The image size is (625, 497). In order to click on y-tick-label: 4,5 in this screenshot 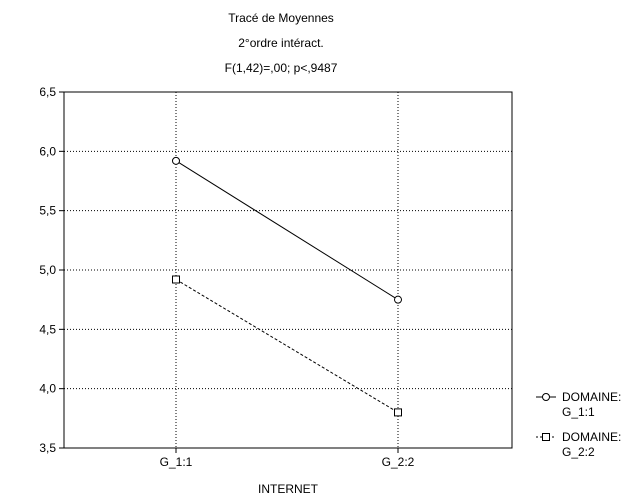, I will do `click(47, 329)`.